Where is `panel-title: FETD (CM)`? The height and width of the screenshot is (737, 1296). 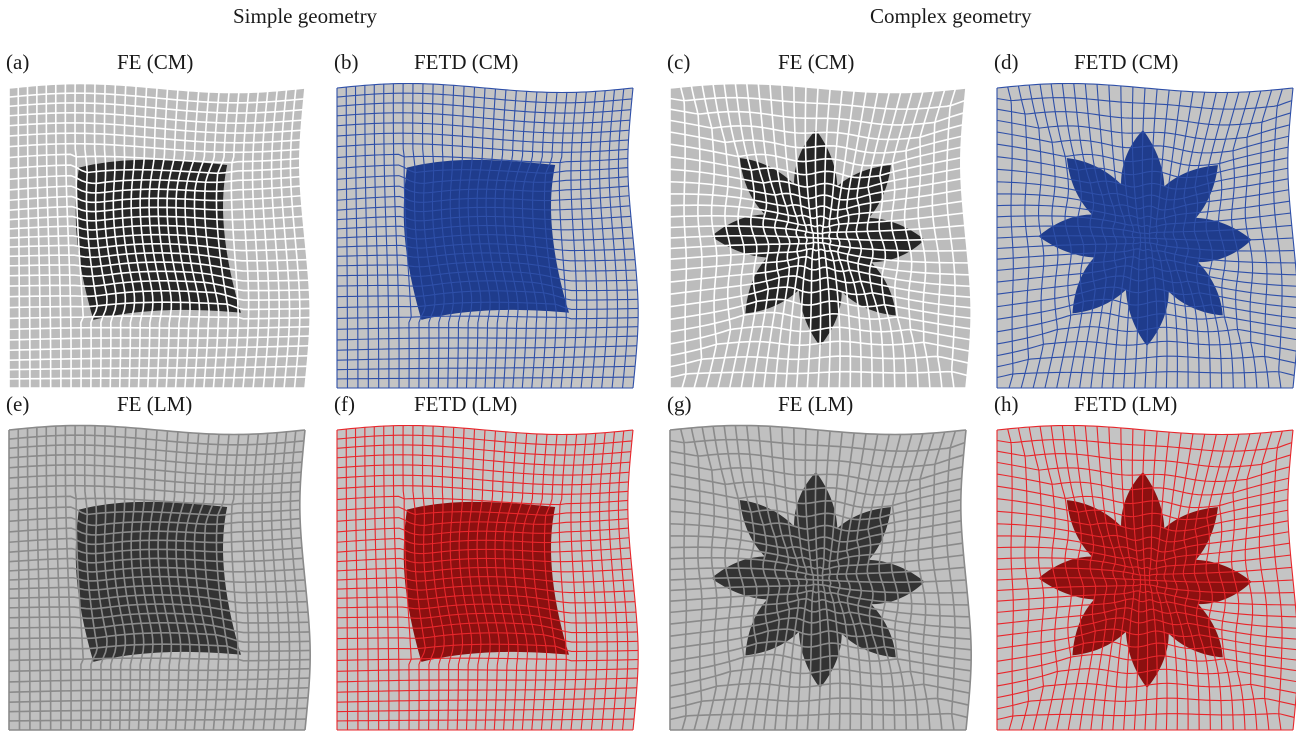
panel-title: FETD (CM) is located at coordinates (466, 62).